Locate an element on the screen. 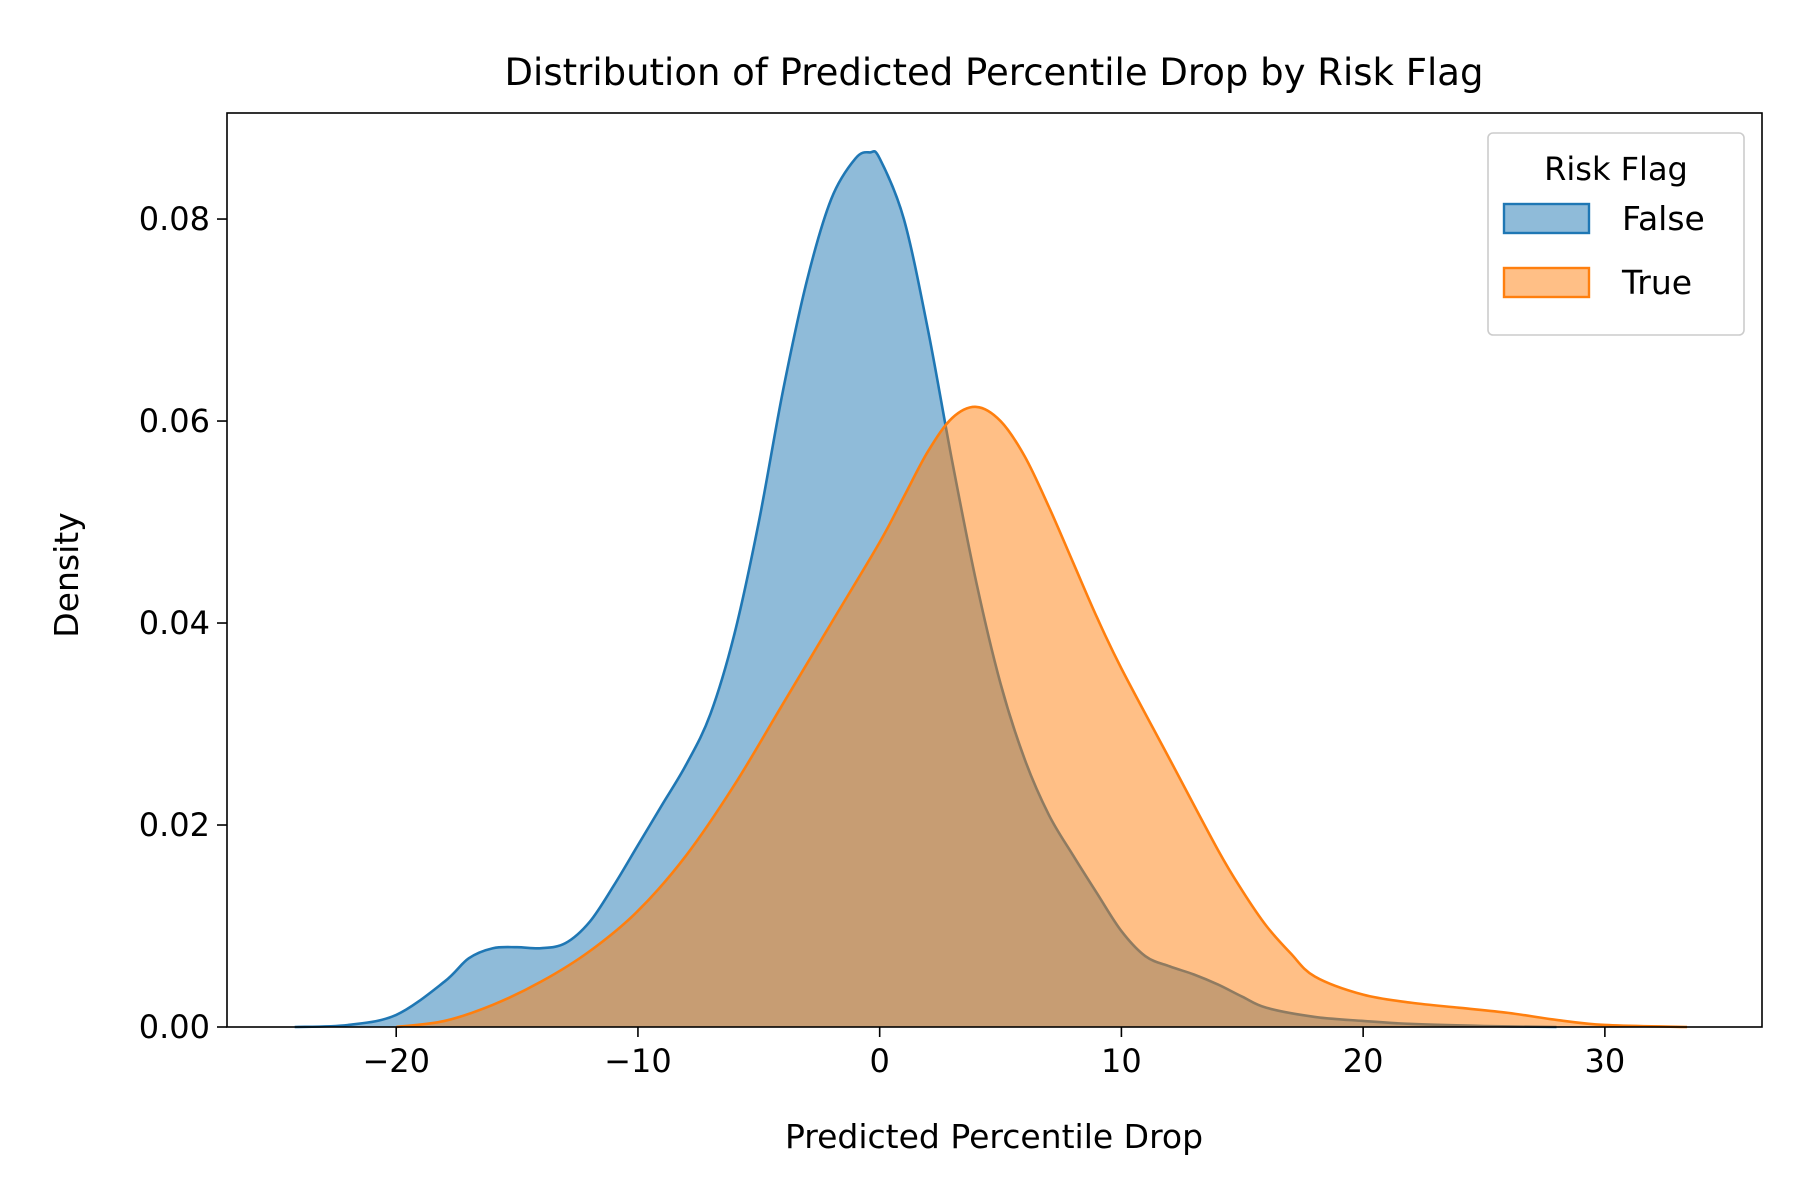 This screenshot has width=1800, height=1200. legend: Risk Flag False True is located at coordinates (1616, 234).